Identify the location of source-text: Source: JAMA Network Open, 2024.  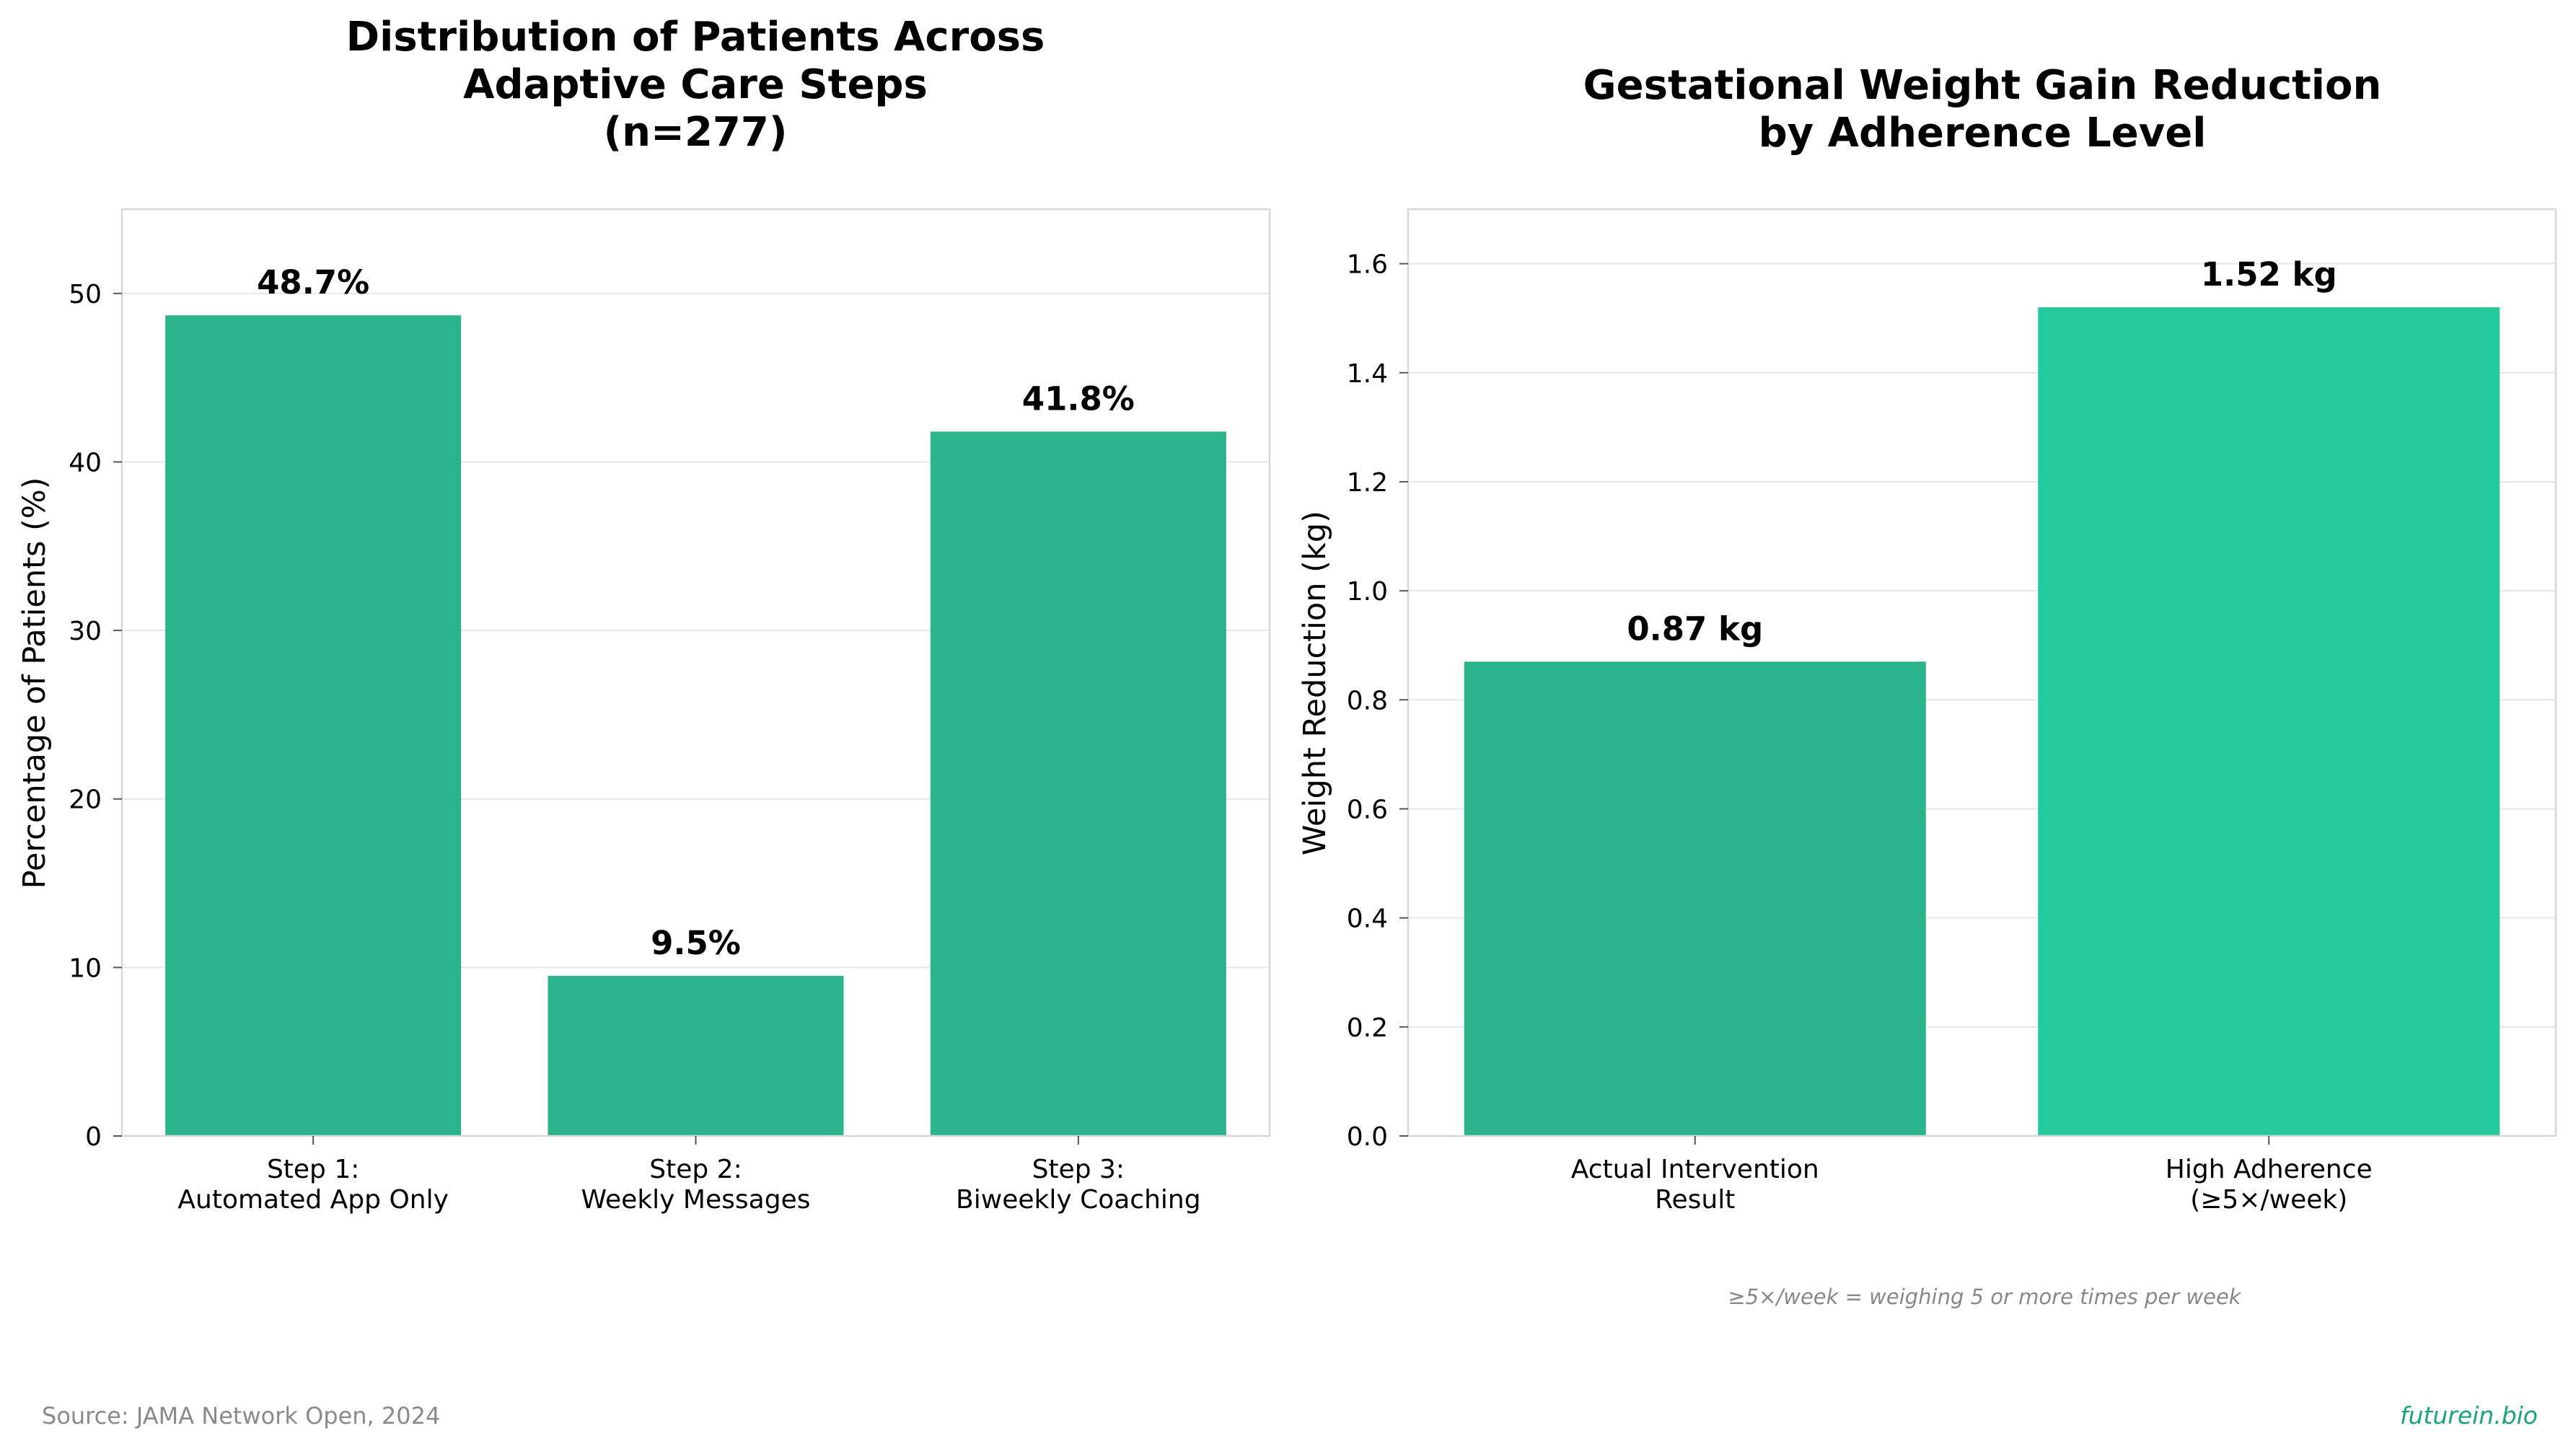
(241, 1416).